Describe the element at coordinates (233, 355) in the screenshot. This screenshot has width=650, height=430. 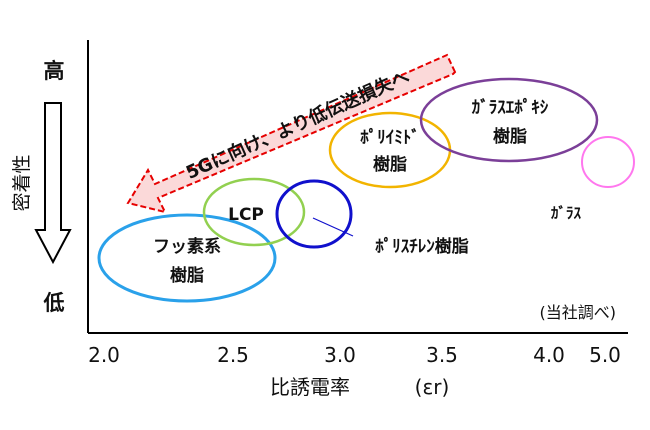
I see `x-tick-label: 2.5` at that location.